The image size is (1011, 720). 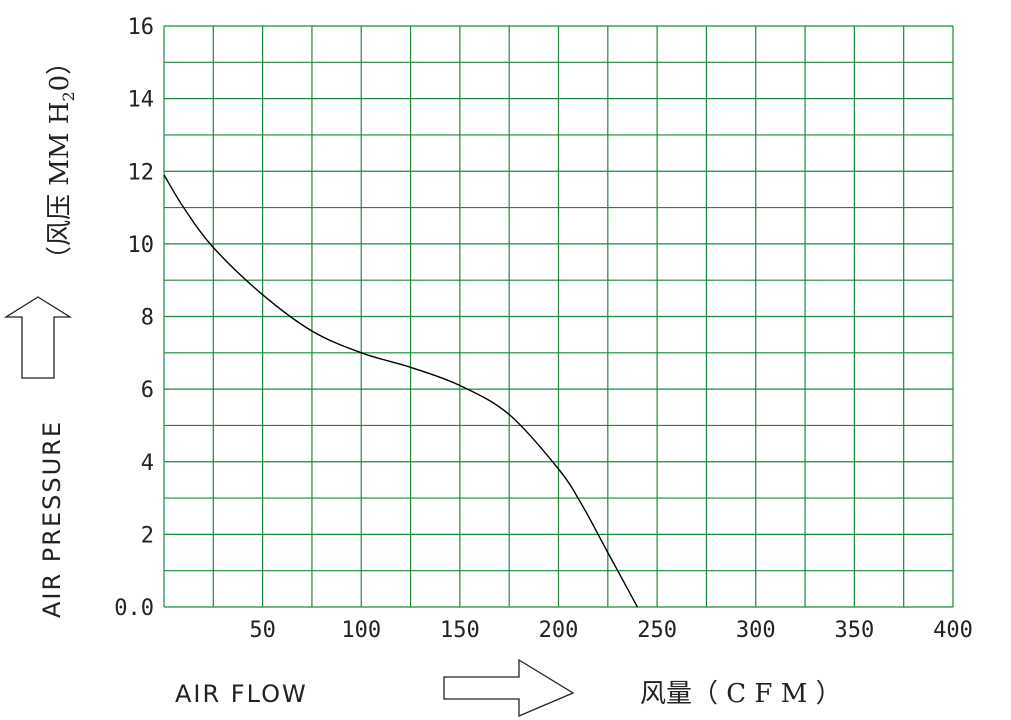 What do you see at coordinates (741, 694) in the screenshot?
I see `x-axis-label-cn: 风量（ C F M ）` at bounding box center [741, 694].